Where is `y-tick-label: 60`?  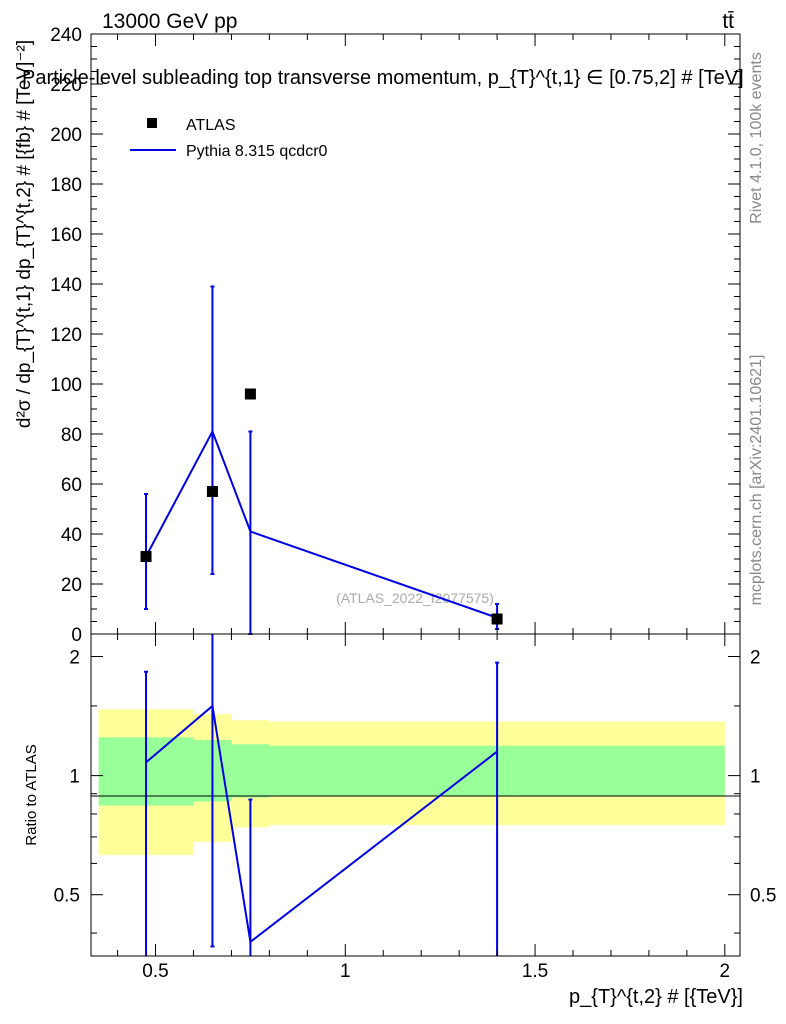
y-tick-label: 60 is located at coordinates (71, 485).